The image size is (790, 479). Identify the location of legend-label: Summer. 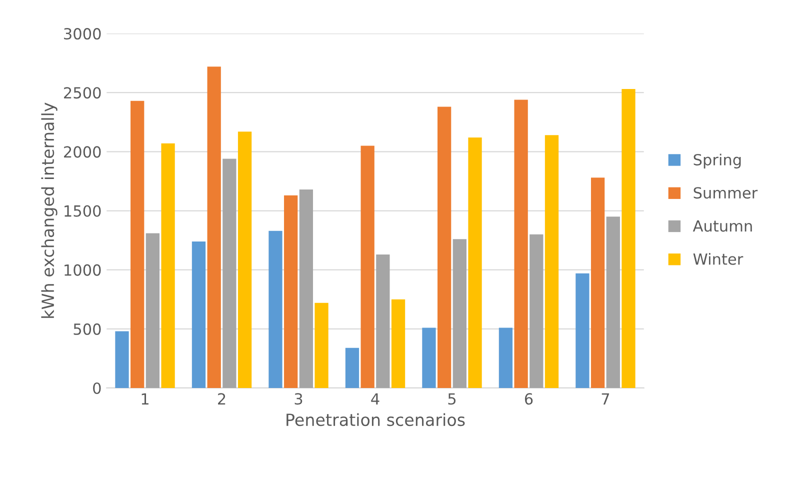
(726, 193).